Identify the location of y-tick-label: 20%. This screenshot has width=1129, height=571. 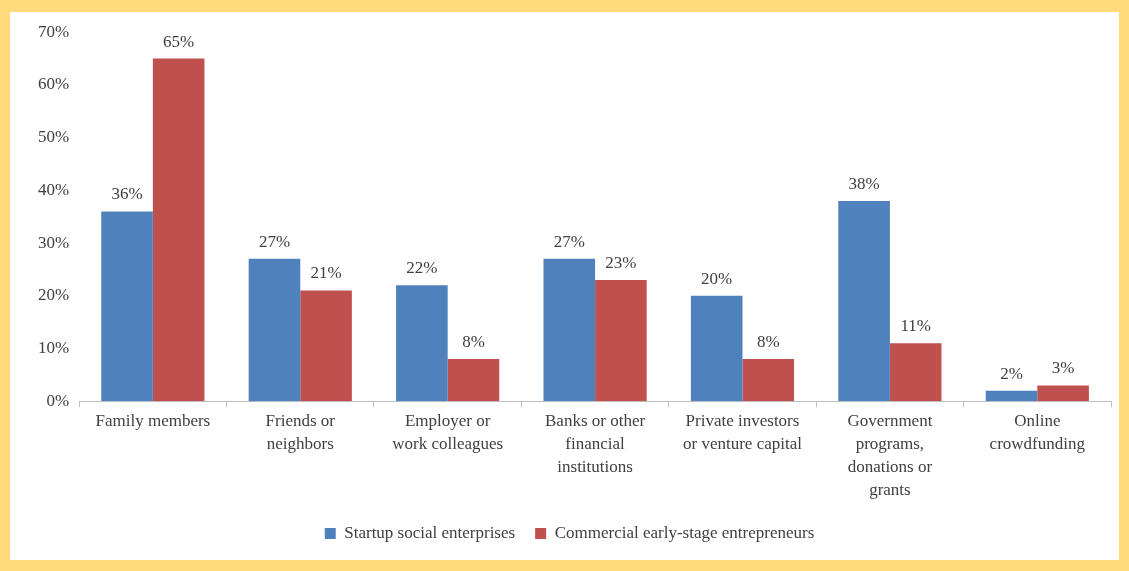
(53, 295).